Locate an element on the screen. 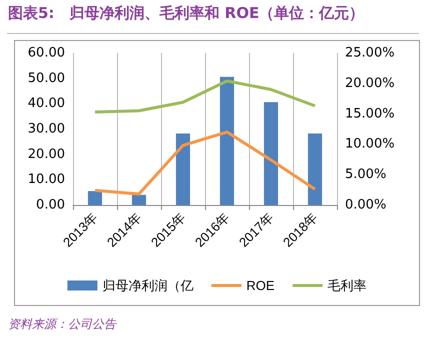 The height and width of the screenshot is (341, 426). y-tick-label: 0.00 is located at coordinates (50, 205).